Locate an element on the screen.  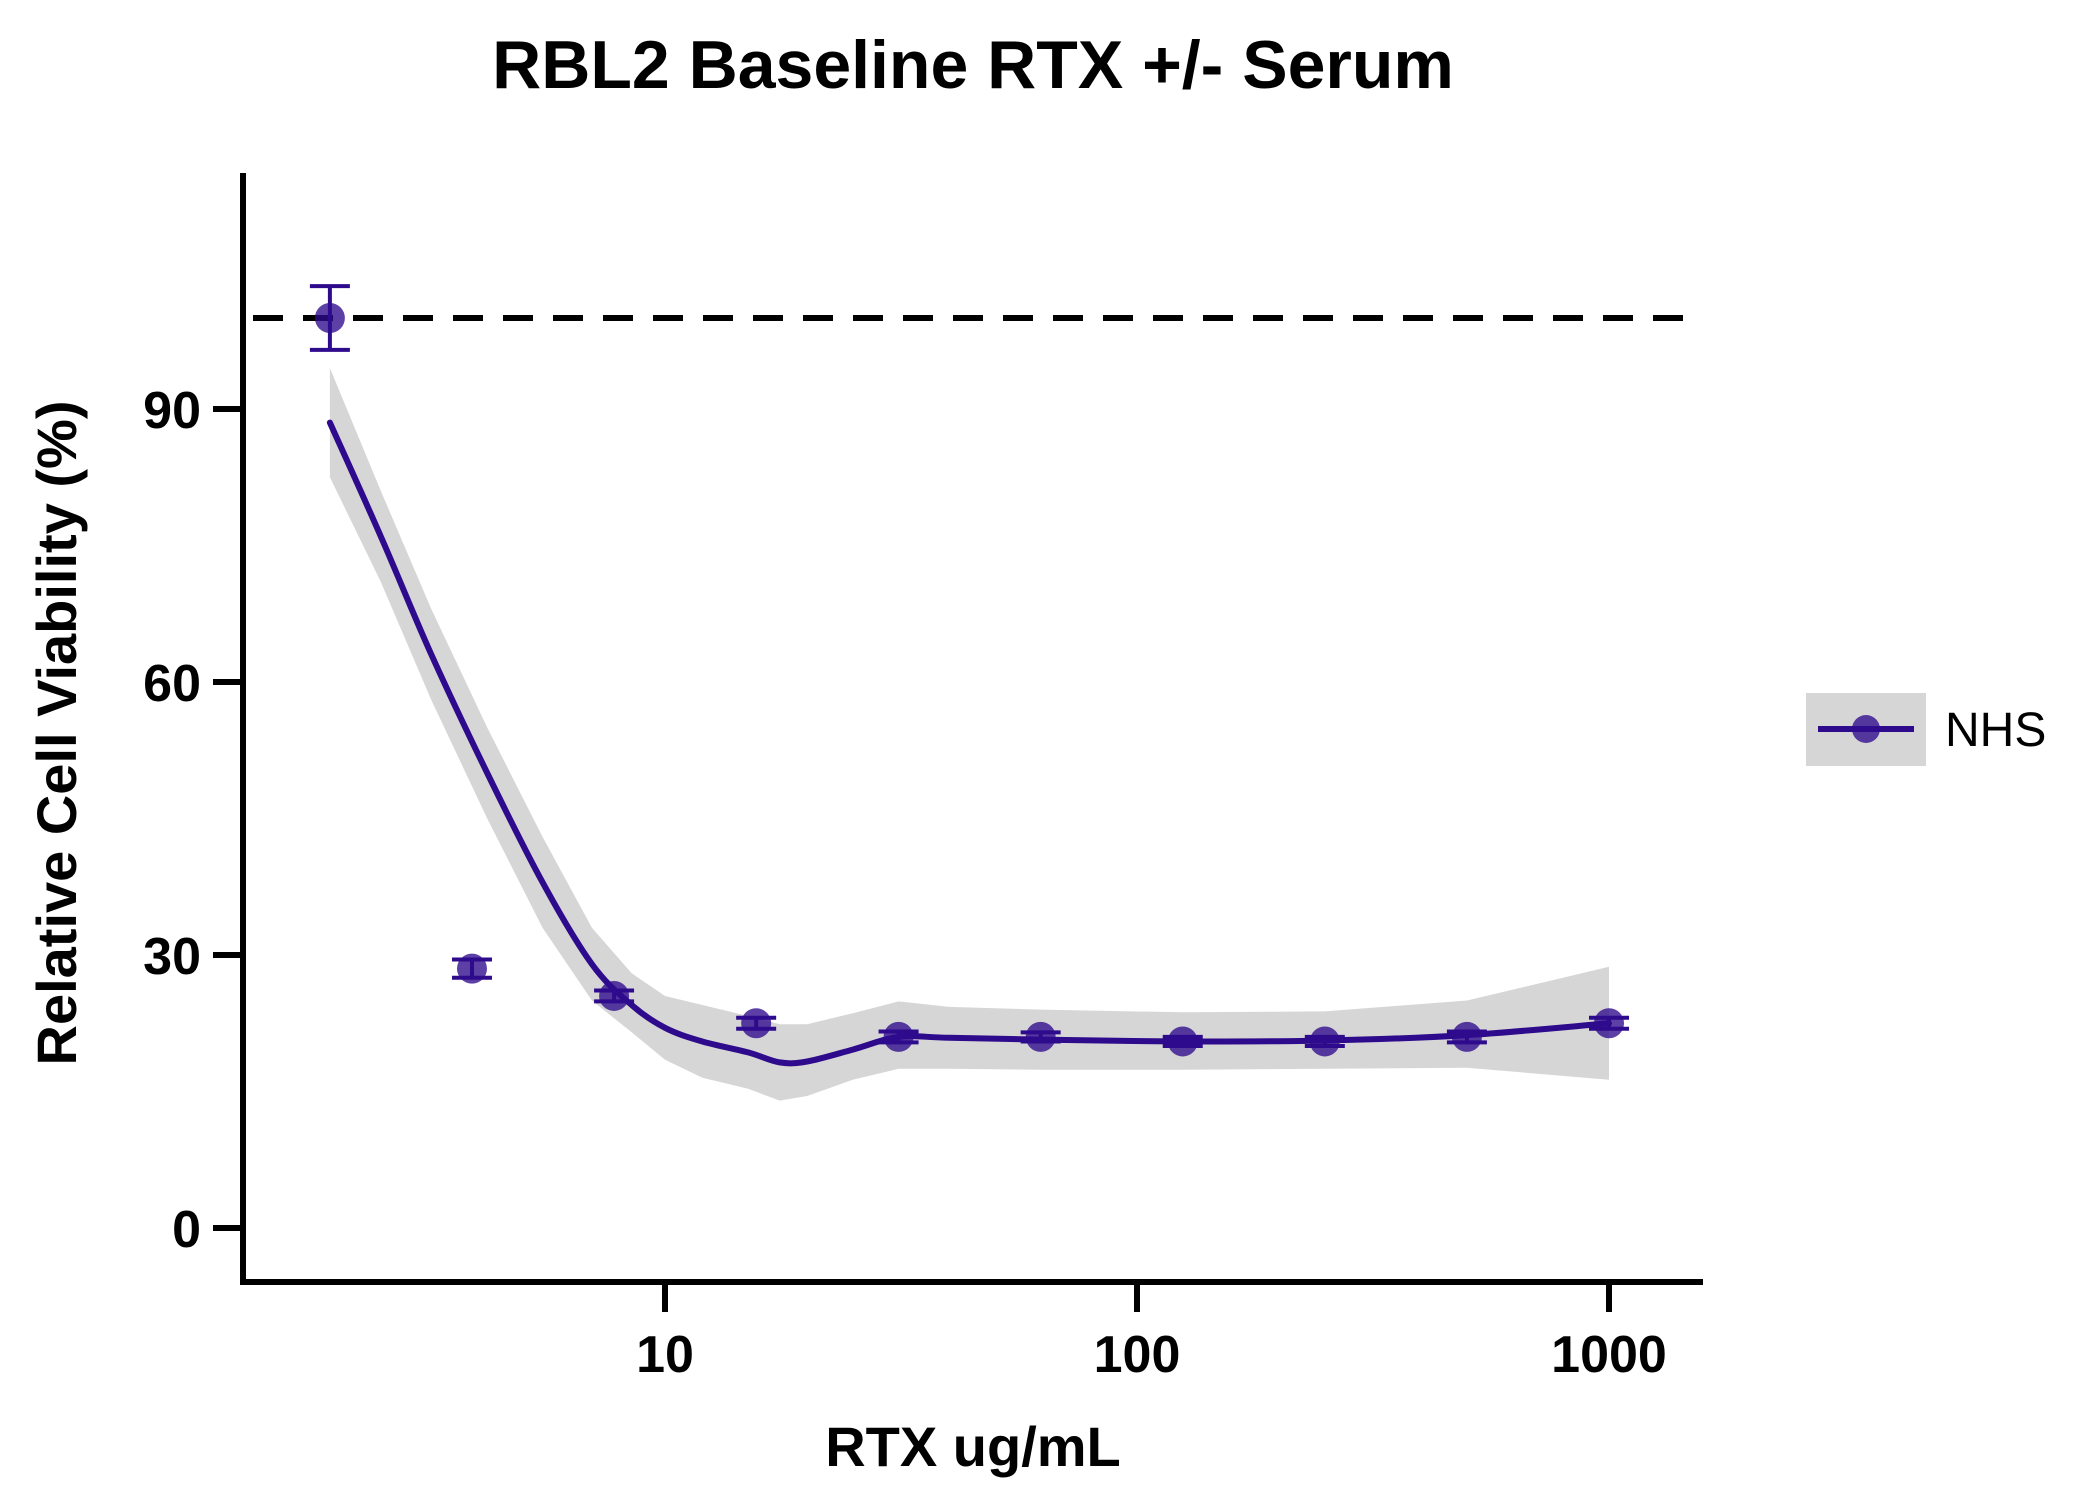
legend-label-nhs: NHS is located at coordinates (1995, 730).